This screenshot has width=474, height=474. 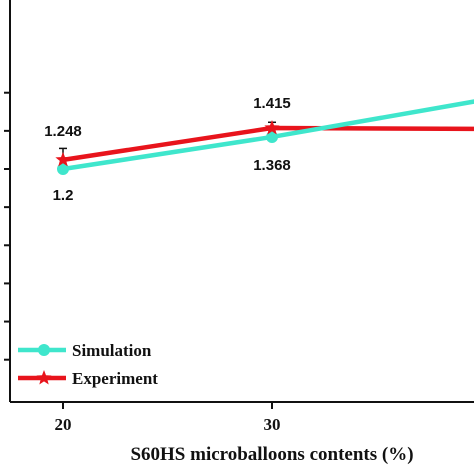 I want to click on x-axis-ticks: 20304, so click(x=168, y=418).